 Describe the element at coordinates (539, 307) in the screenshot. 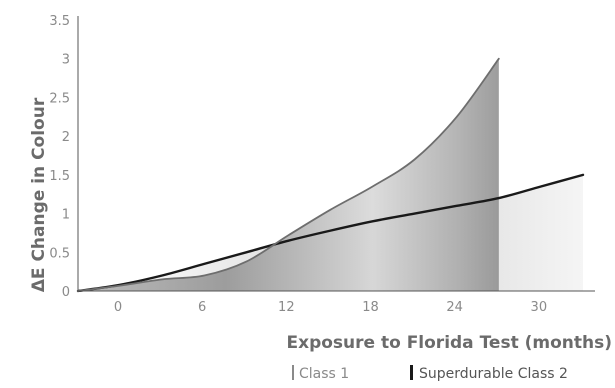

I see `x-tick-label: 30` at that location.